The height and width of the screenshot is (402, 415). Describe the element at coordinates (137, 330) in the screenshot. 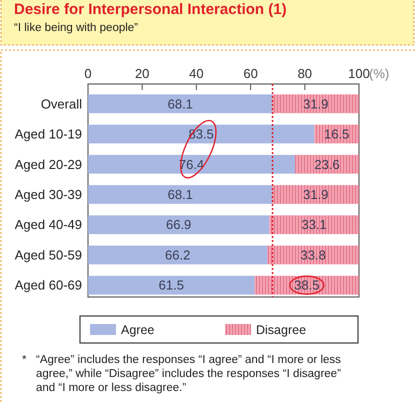

I see `legend-label: Agree` at that location.